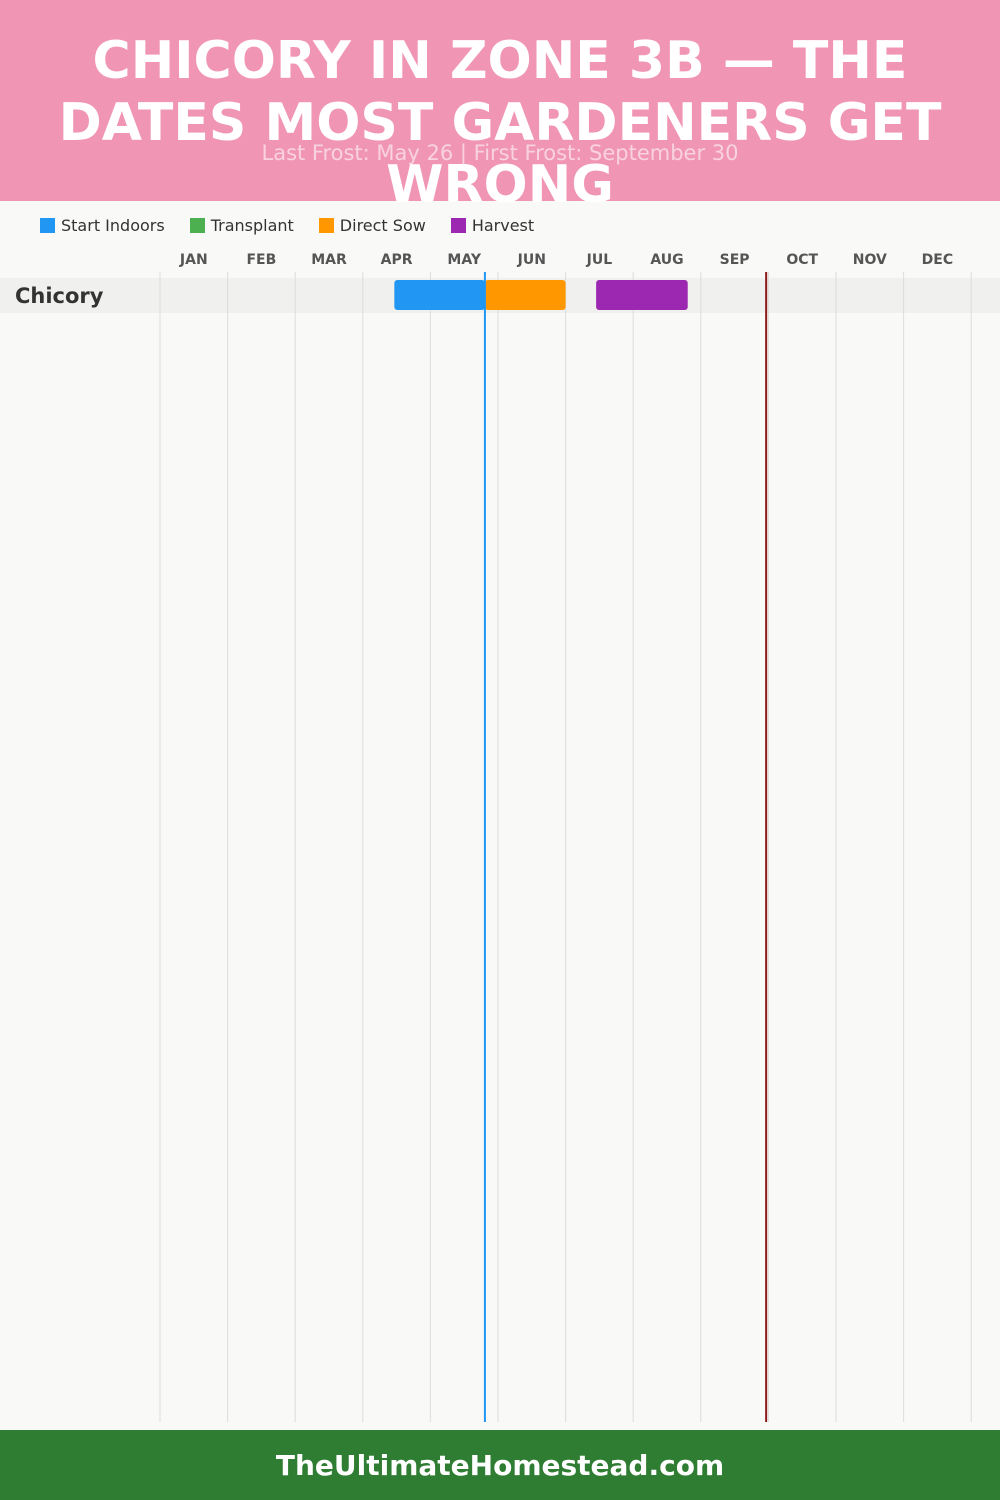  I want to click on legend-item-harvest: Harvest, so click(492, 225).